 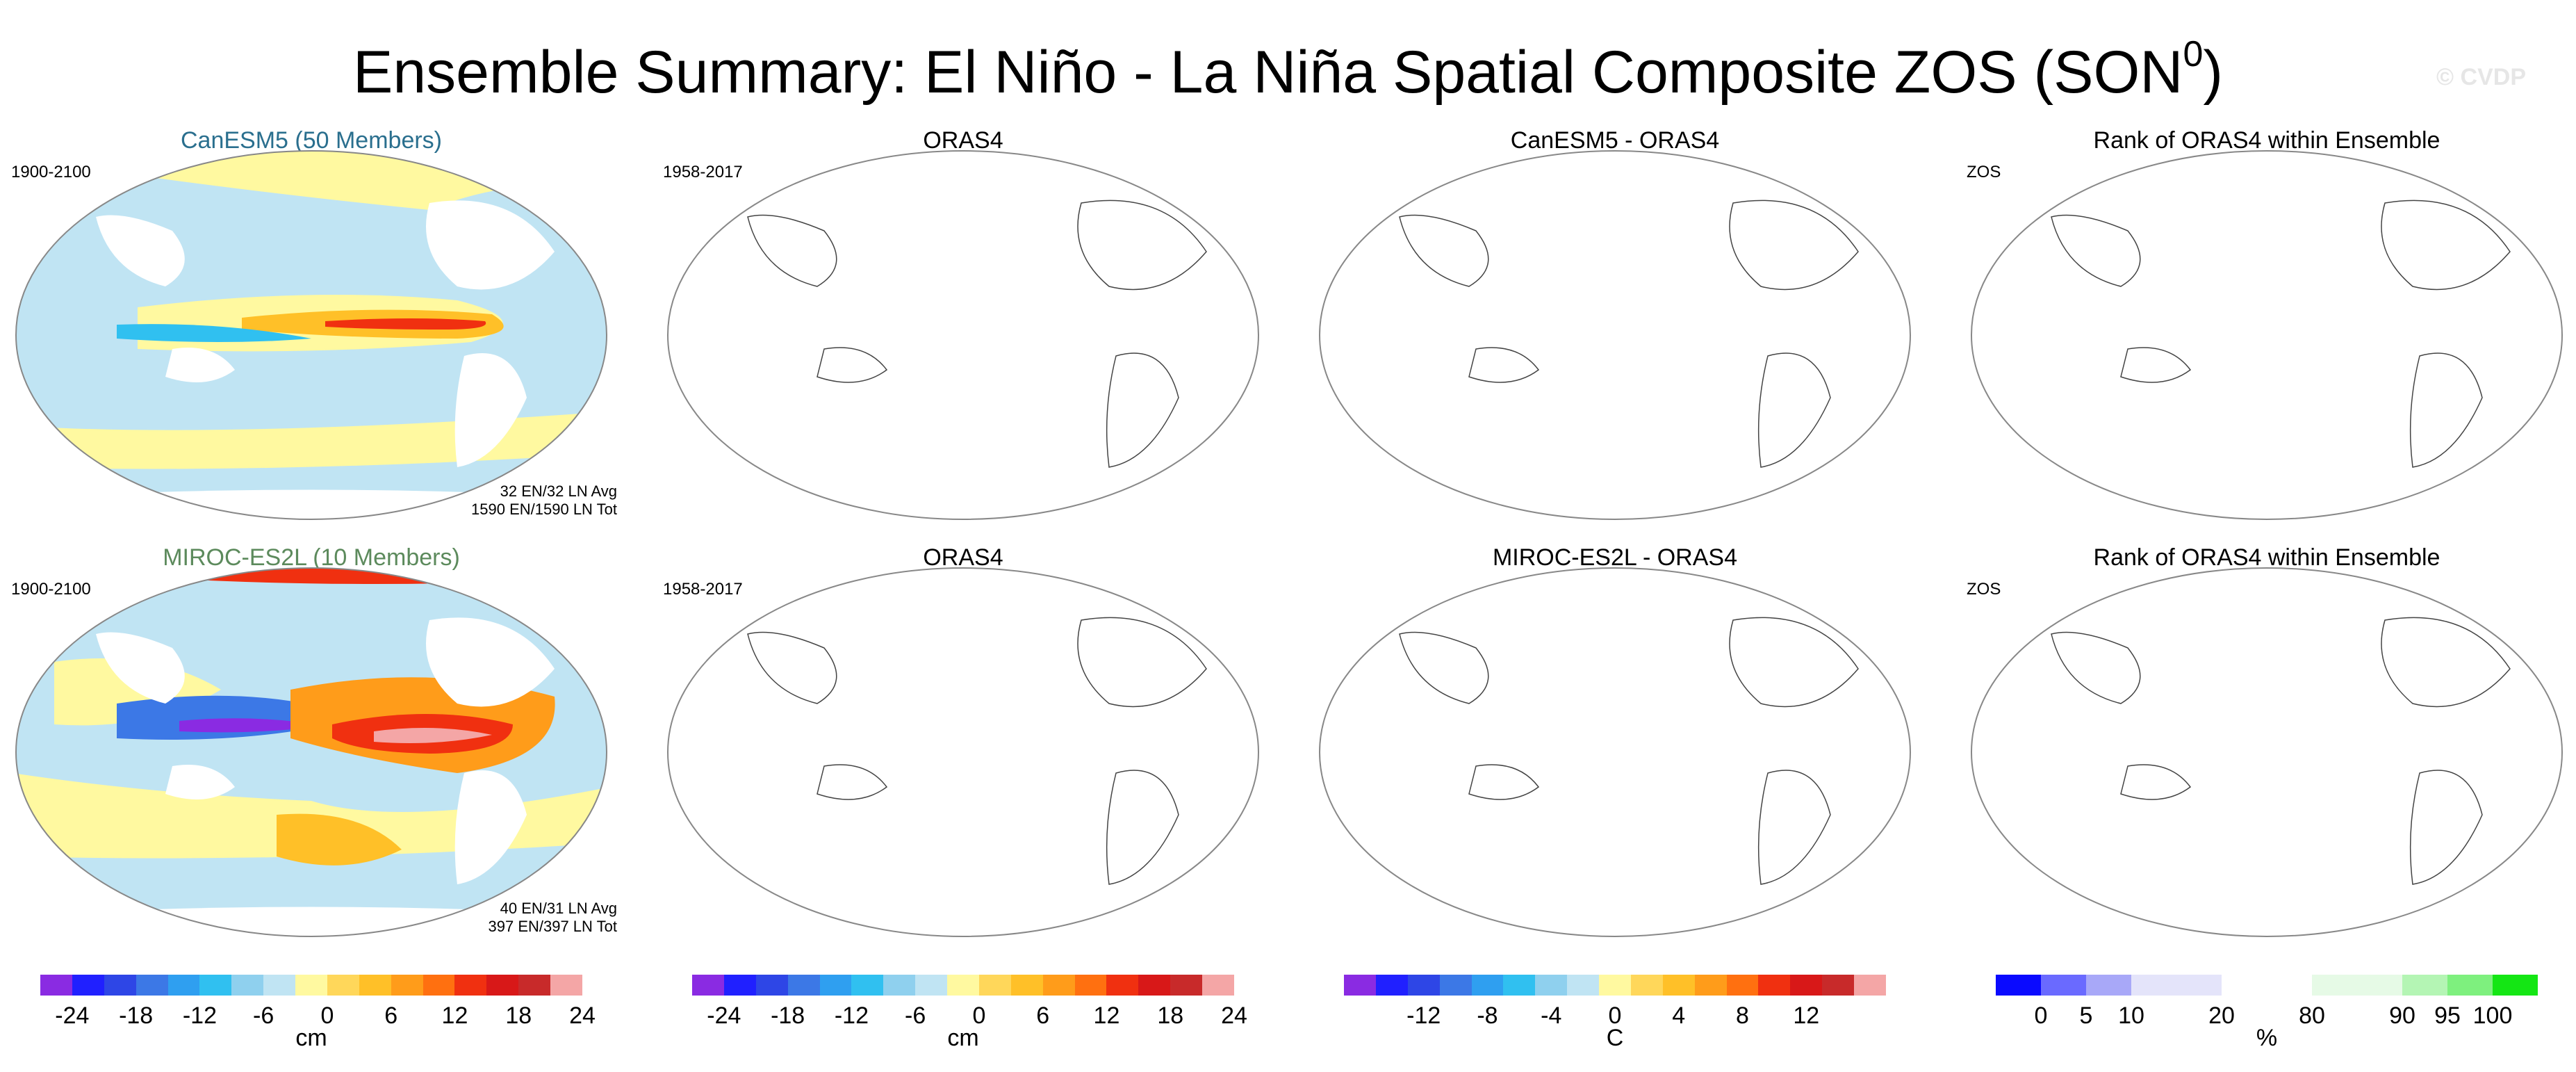 I want to click on colorbar-tick: 100, so click(x=2492, y=1015).